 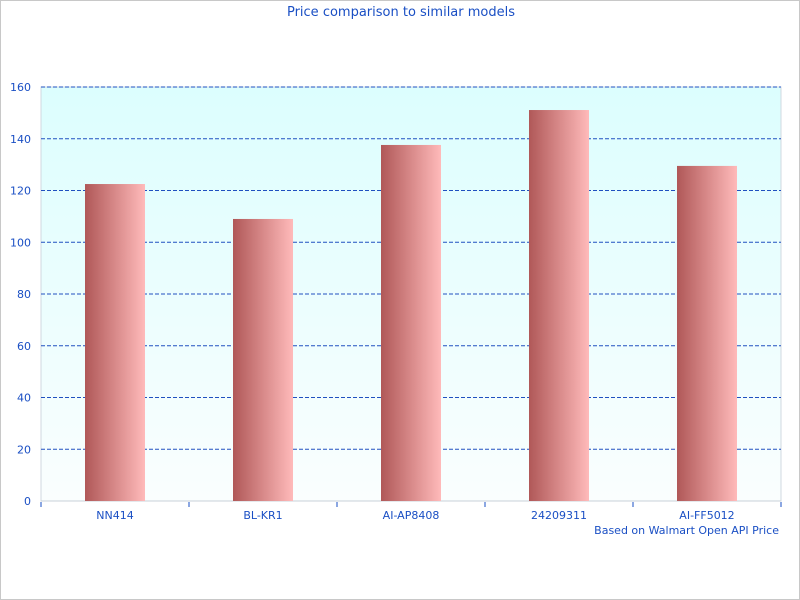 What do you see at coordinates (20, 191) in the screenshot?
I see `y-tick-label: 120` at bounding box center [20, 191].